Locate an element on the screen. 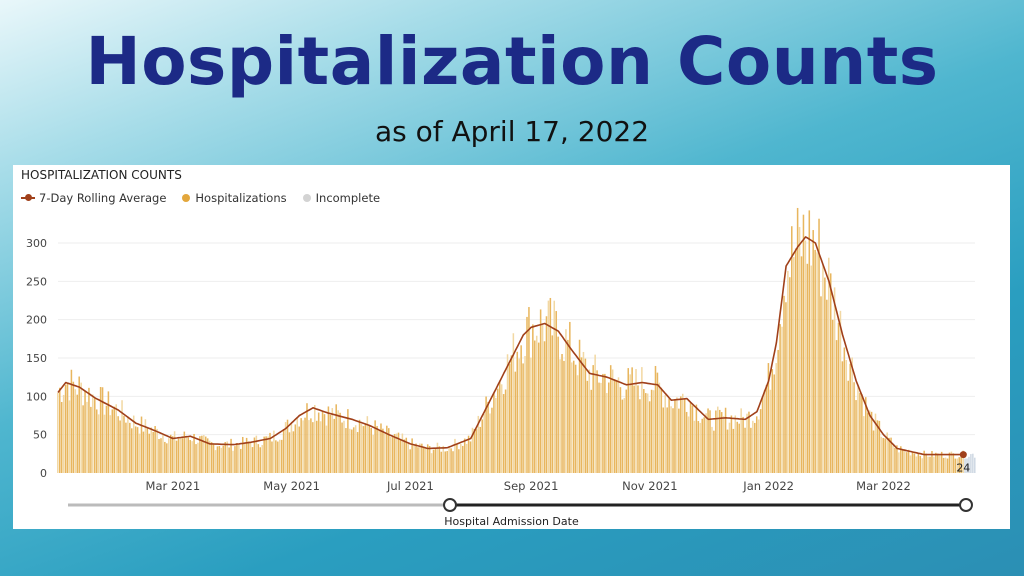 The image size is (1024, 576). legend-item-rolling-average: 7-Day Rolling Average is located at coordinates (93, 198).